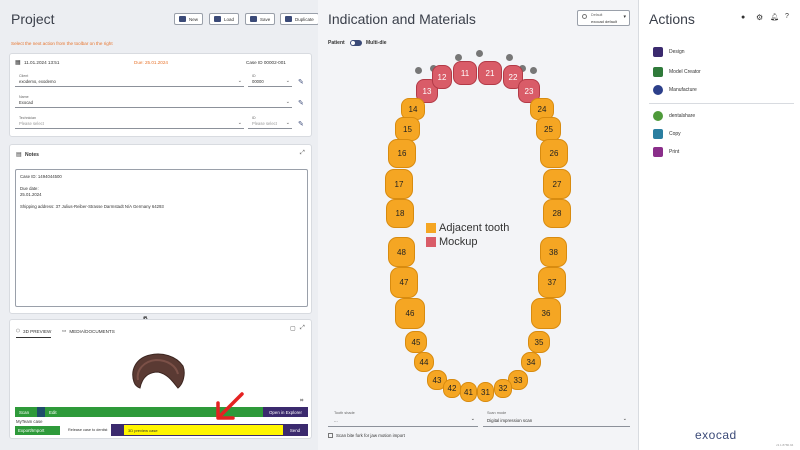  What do you see at coordinates (413, 109) in the screenshot?
I see `tooth-14: 14` at bounding box center [413, 109].